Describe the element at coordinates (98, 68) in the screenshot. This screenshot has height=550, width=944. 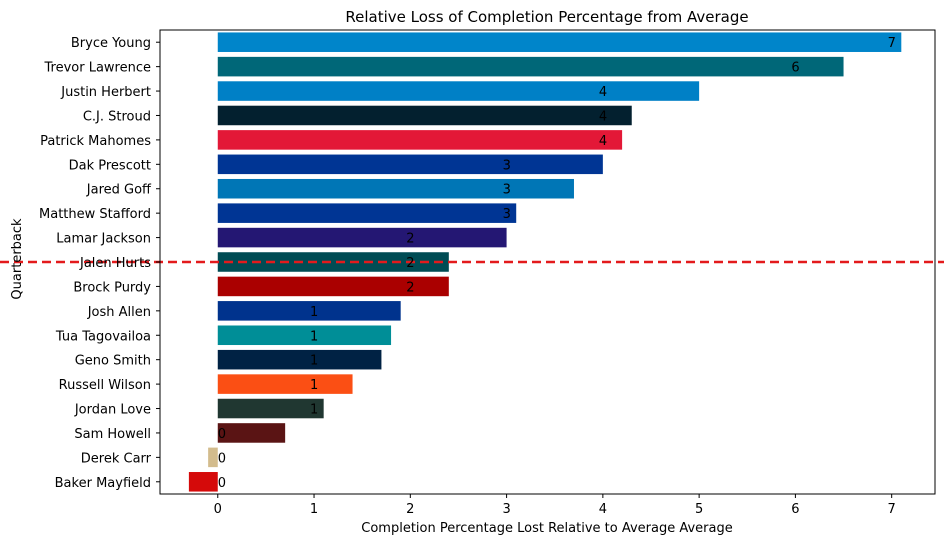
I see `y-tick-label: Trevor Lawrence` at that location.